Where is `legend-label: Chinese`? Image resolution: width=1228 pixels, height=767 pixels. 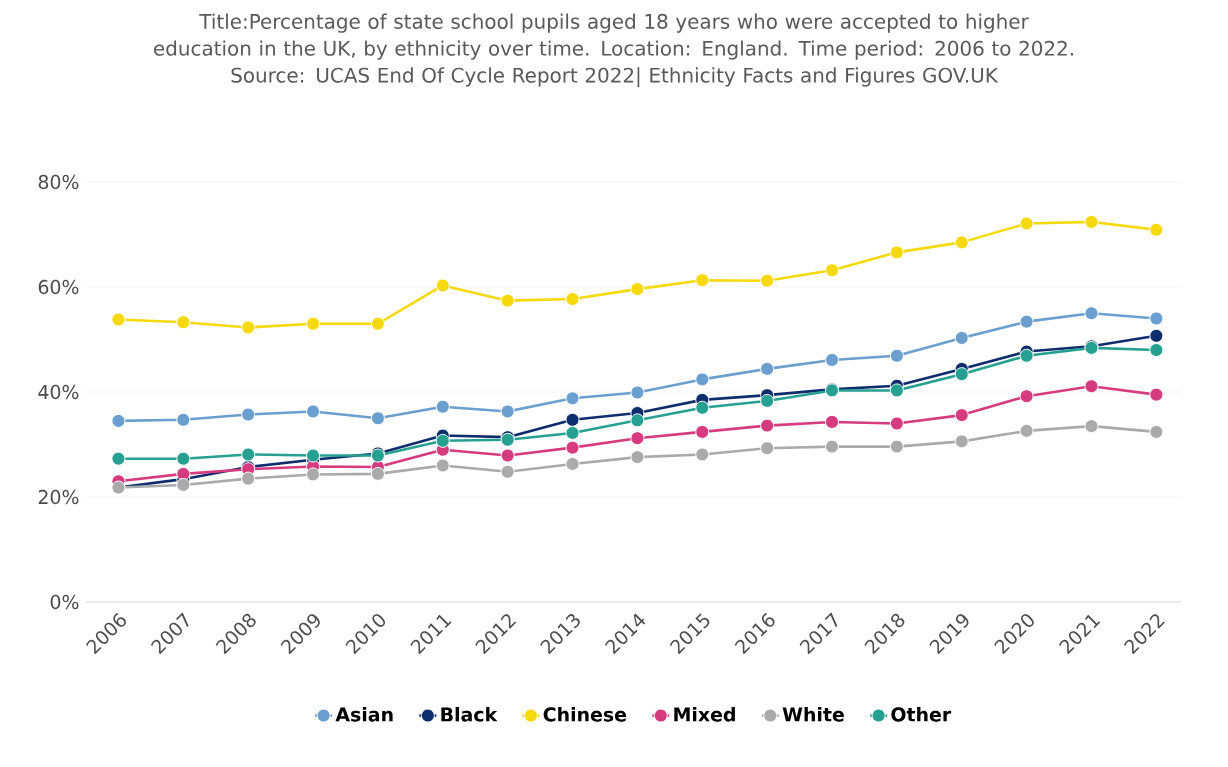 legend-label: Chinese is located at coordinates (585, 714).